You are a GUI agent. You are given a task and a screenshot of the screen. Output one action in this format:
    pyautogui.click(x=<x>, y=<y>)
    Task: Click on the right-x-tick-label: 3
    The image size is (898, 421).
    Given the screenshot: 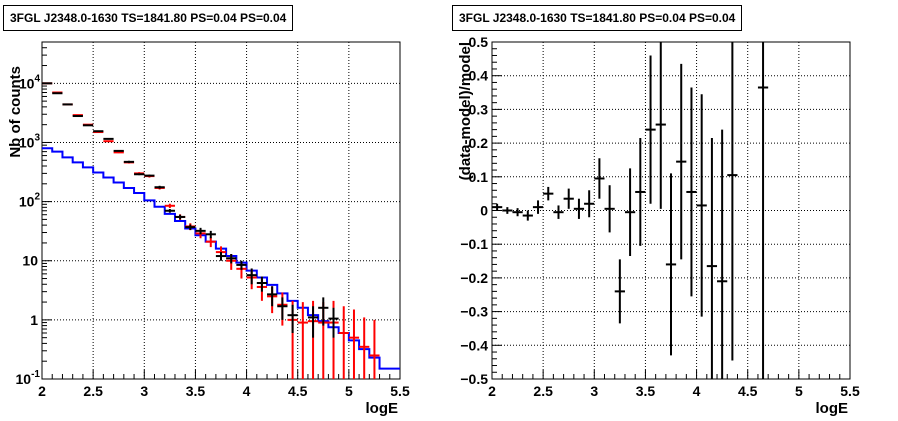 What is the action you would take?
    pyautogui.click(x=594, y=391)
    